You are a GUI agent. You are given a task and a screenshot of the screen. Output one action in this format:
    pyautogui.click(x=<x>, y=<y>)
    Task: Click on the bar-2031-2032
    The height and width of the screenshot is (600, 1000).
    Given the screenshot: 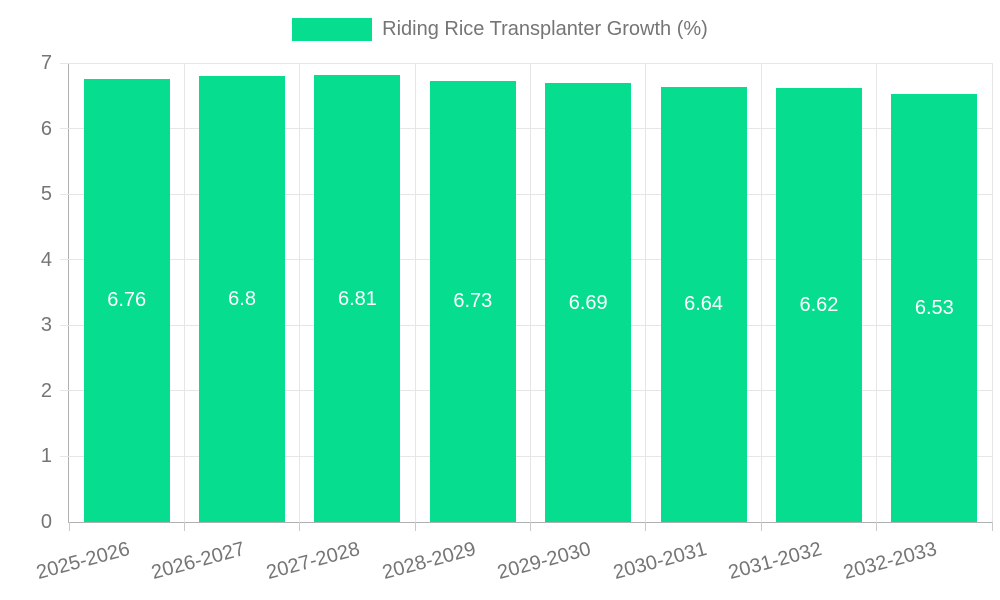 What is the action you would take?
    pyautogui.click(x=818, y=304)
    